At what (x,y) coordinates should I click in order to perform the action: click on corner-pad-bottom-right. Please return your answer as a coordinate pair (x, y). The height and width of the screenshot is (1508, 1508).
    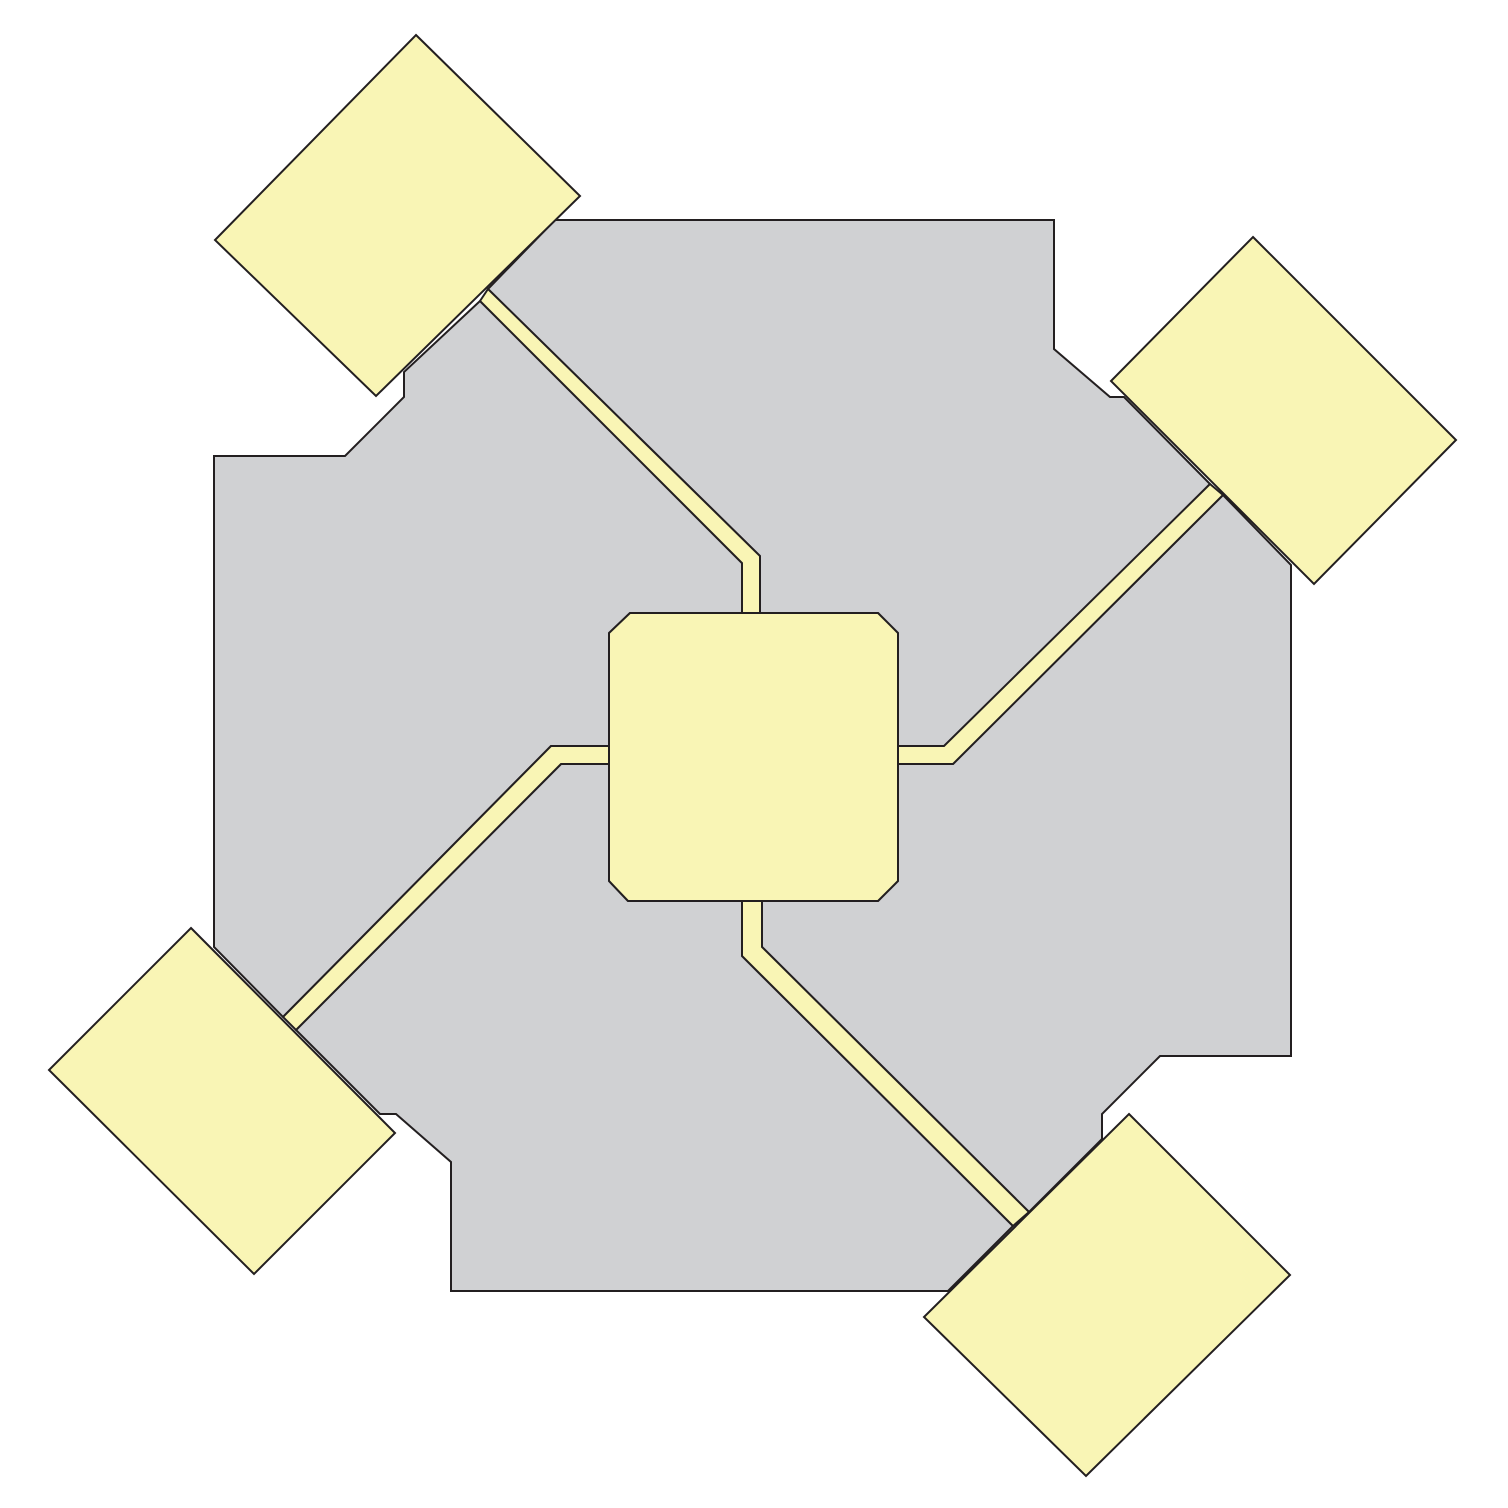
    Looking at the image, I should click on (1107, 1295).